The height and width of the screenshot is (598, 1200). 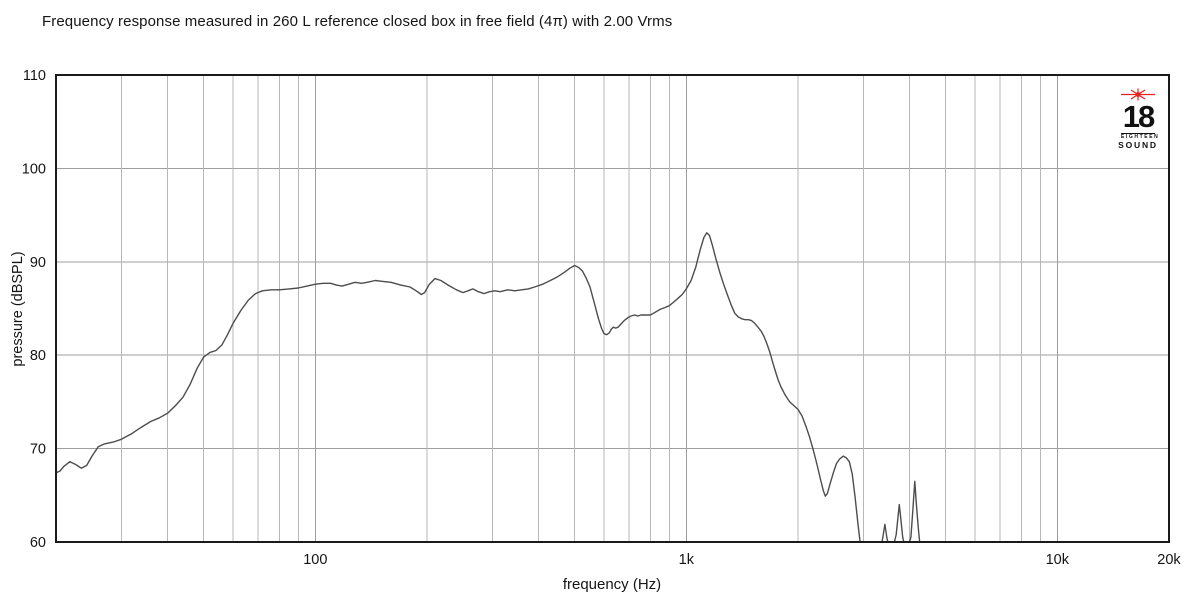 What do you see at coordinates (38, 356) in the screenshot?
I see `y-tick-label: 80` at bounding box center [38, 356].